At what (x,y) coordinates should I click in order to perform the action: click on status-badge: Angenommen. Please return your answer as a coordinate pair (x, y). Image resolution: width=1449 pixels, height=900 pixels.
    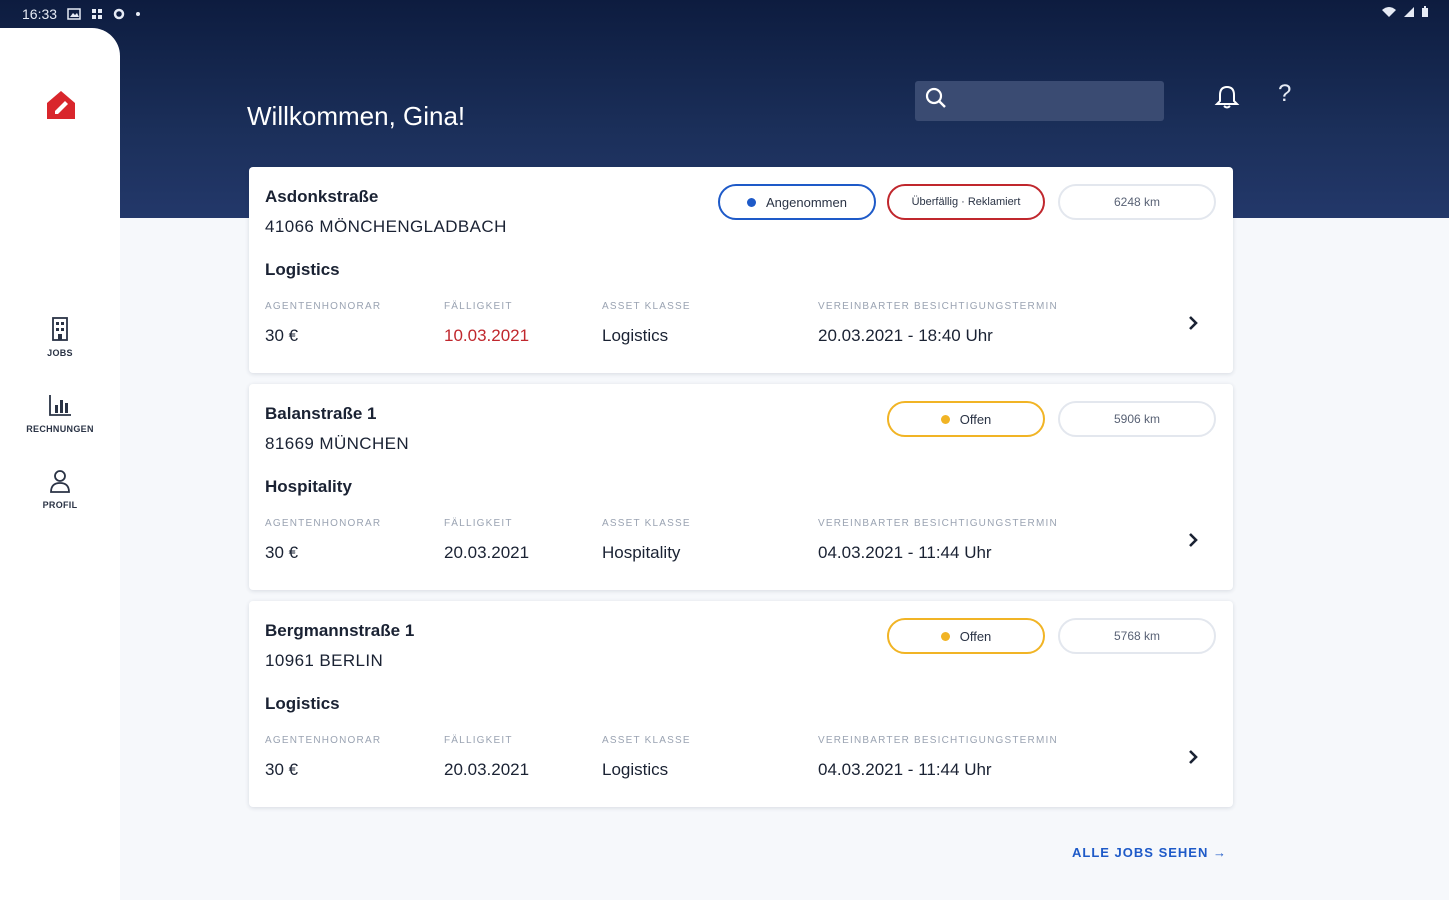
    Looking at the image, I should click on (797, 202).